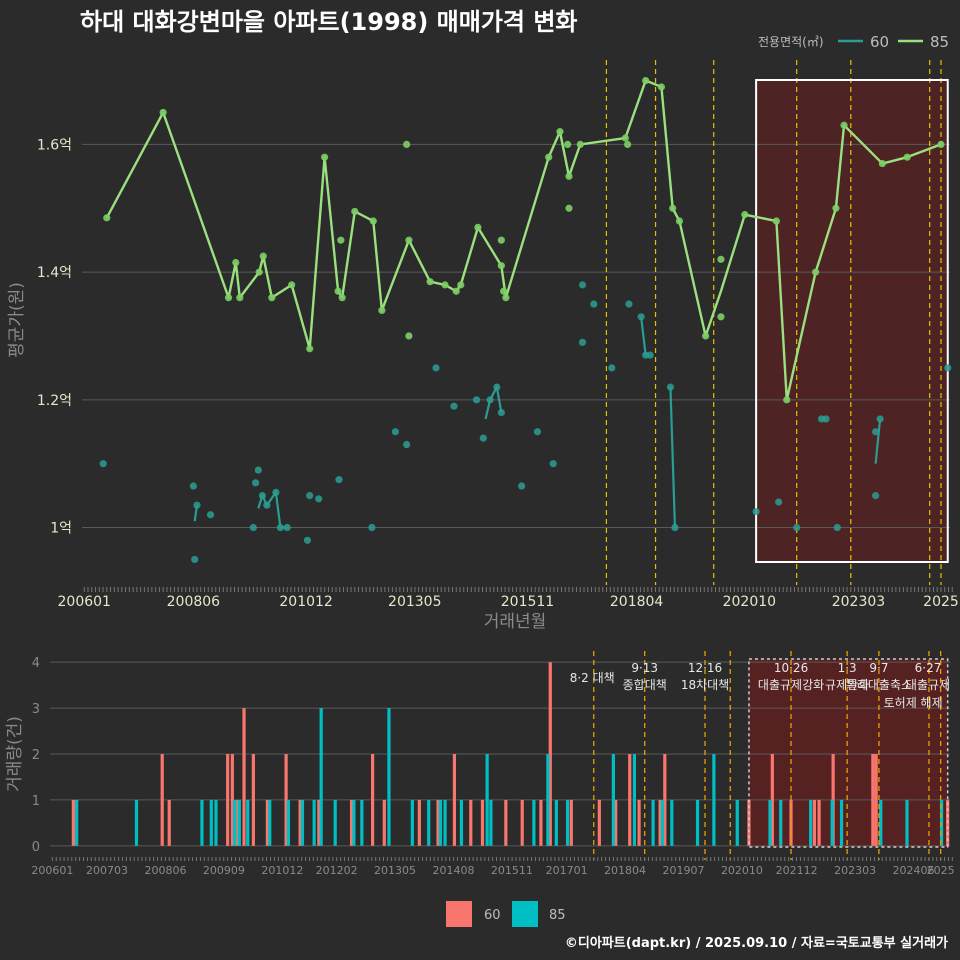  Describe the element at coordinates (705, 668) in the screenshot. I see `event-label: 12·16` at that location.